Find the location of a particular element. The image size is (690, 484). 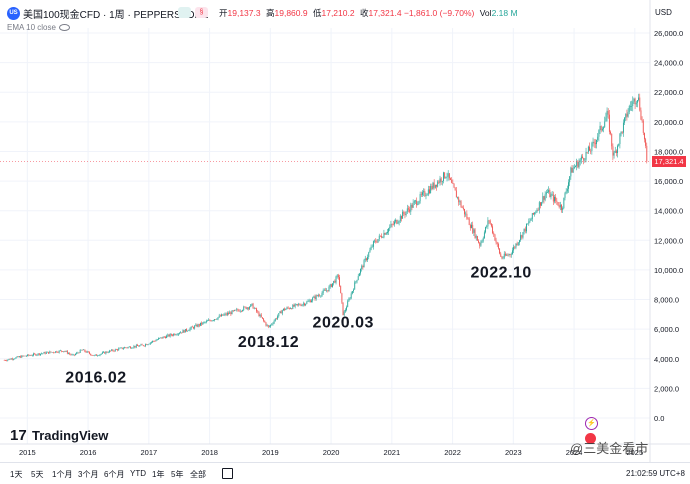

high-label: 高 is located at coordinates (270, 13).